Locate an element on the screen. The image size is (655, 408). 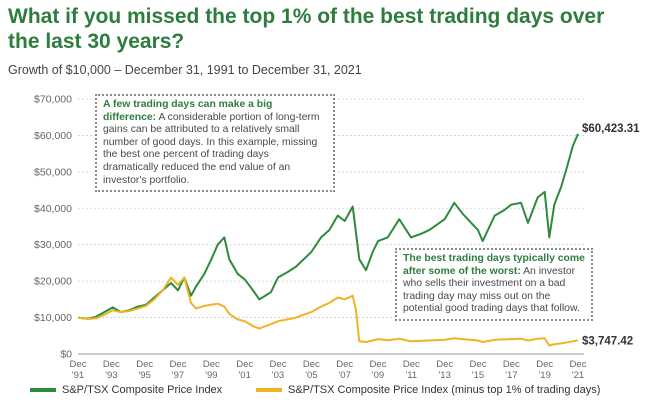
x-tick-label: '03 is located at coordinates (278, 375).